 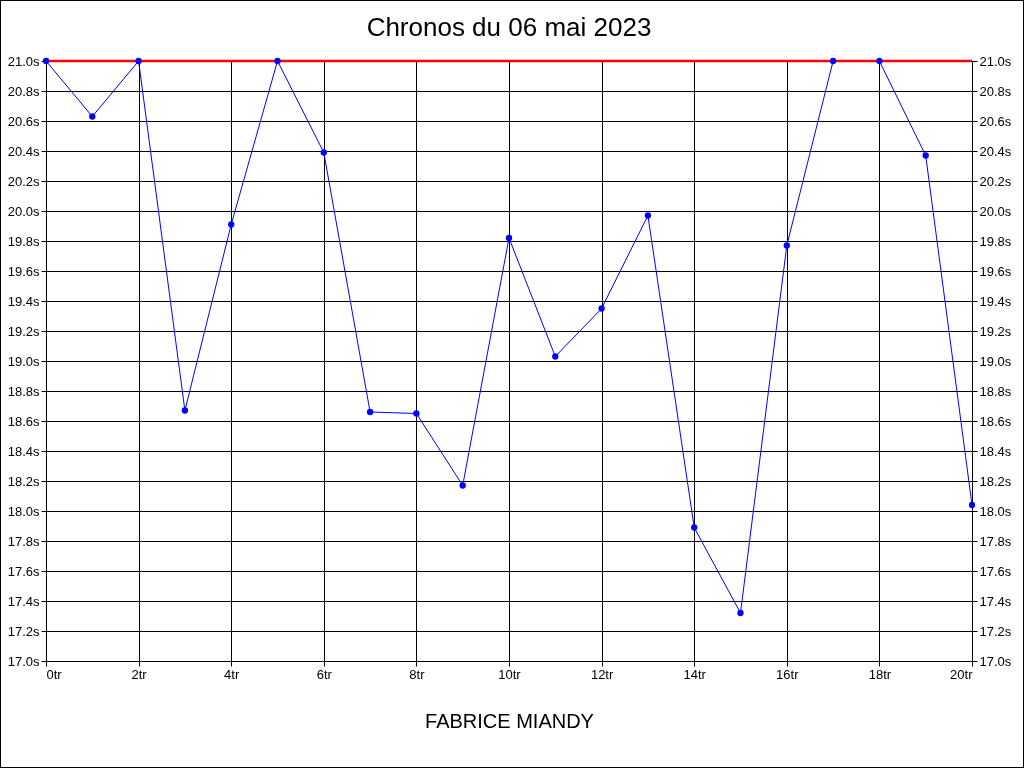 What do you see at coordinates (509, 27) in the screenshot?
I see `chart-title: Chronos du 06 mai 2023` at bounding box center [509, 27].